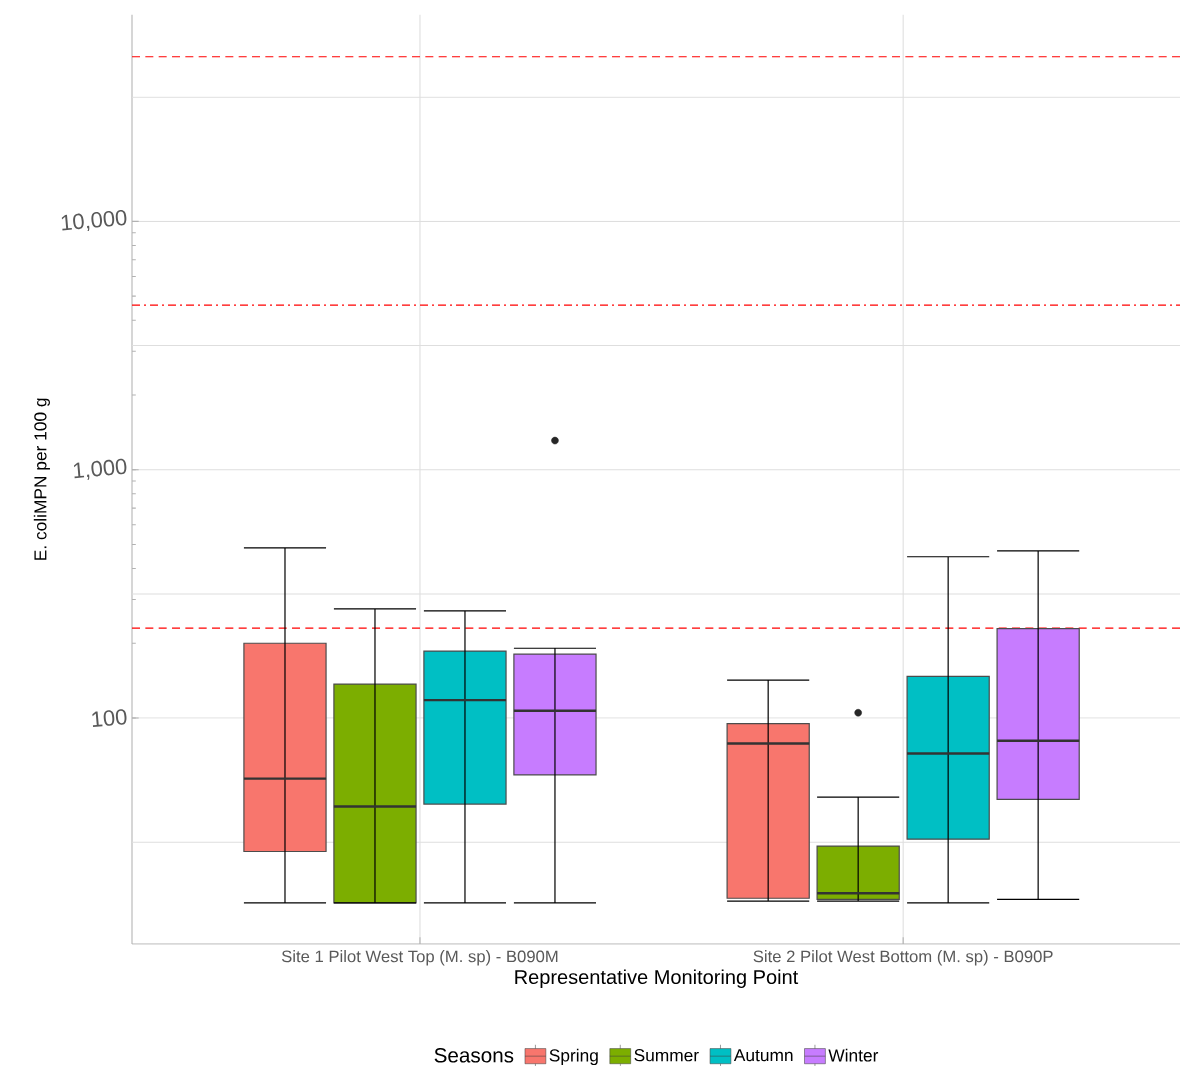 This screenshot has height=1066, width=1180. I want to click on legend-label: Winter, so click(853, 1055).